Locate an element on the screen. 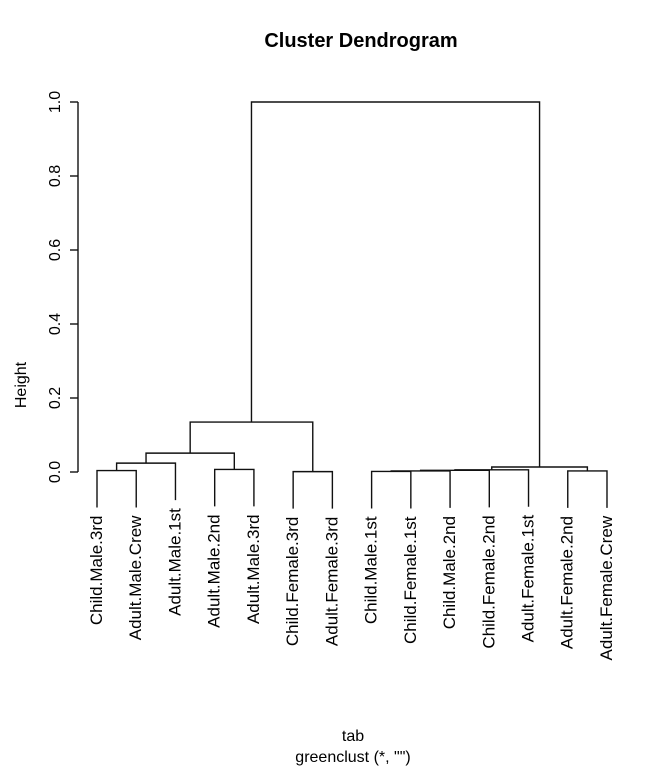 Image resolution: width=672 pixels, height=768 pixels. y-axis-tick-label: 1.0 is located at coordinates (55, 102).